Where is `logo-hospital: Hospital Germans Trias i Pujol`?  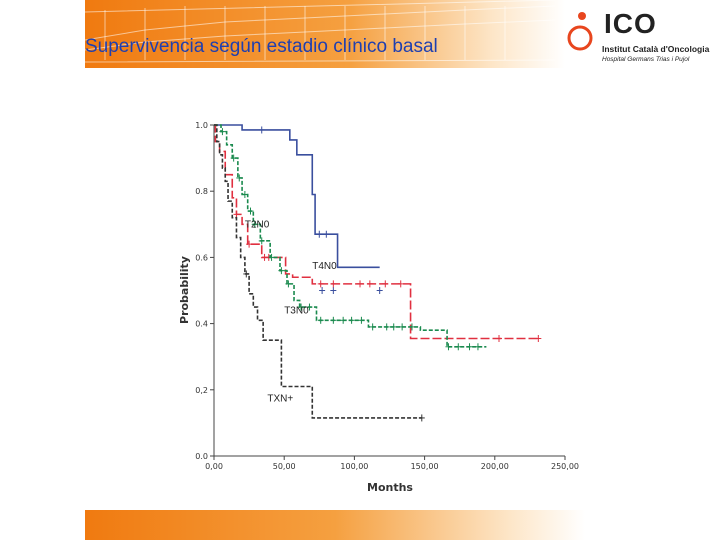 logo-hospital: Hospital Germans Trias i Pujol is located at coordinates (646, 59).